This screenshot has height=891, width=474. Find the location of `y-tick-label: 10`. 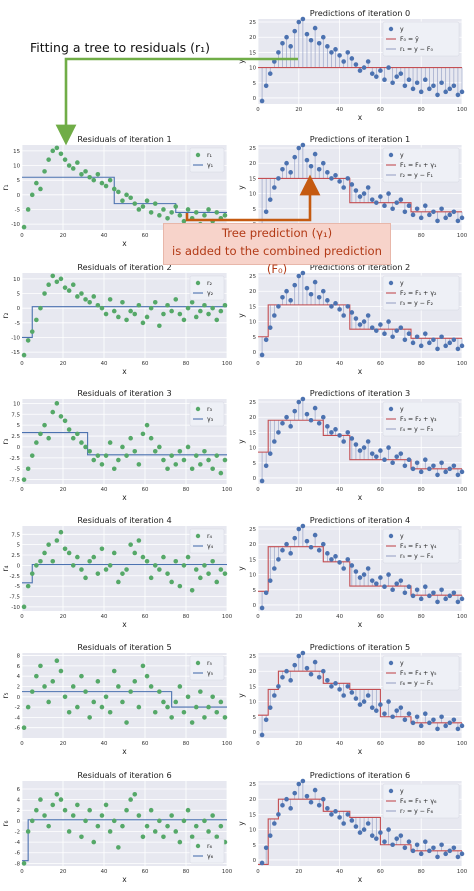

y-tick-label: 10 is located at coordinates (16, 167).